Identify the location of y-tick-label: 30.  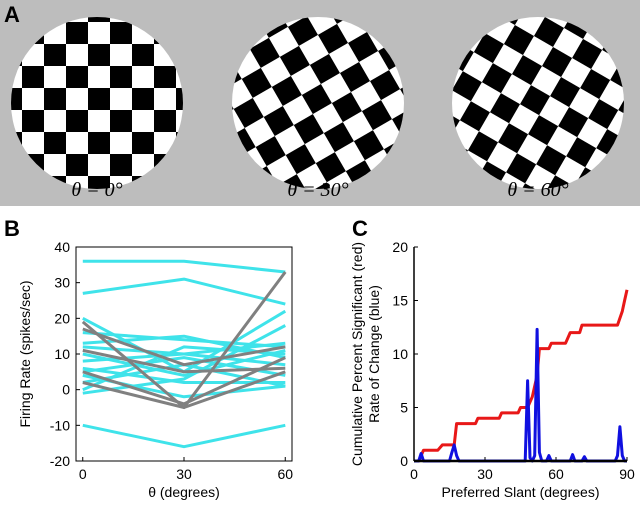
(62, 283).